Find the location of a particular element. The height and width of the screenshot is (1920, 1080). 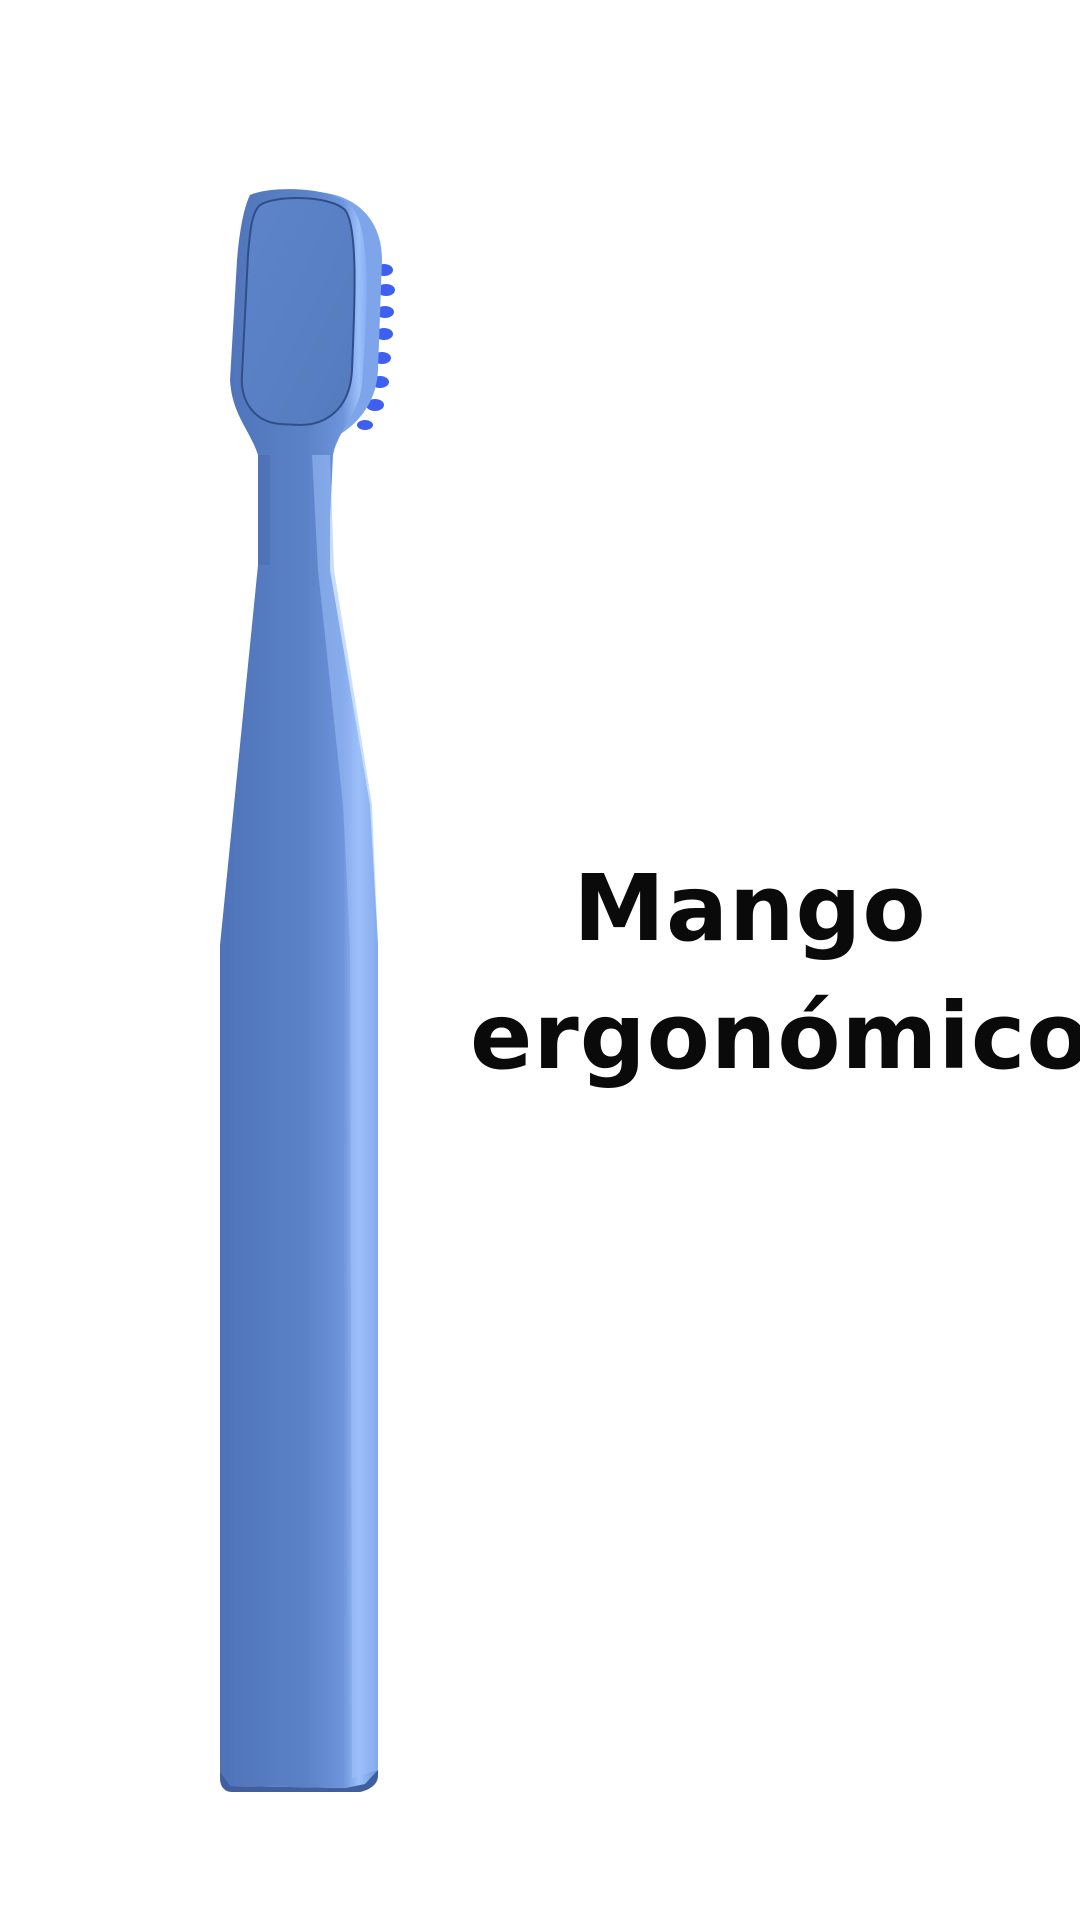

caption-line-2: ergonómico is located at coordinates (775, 1036).